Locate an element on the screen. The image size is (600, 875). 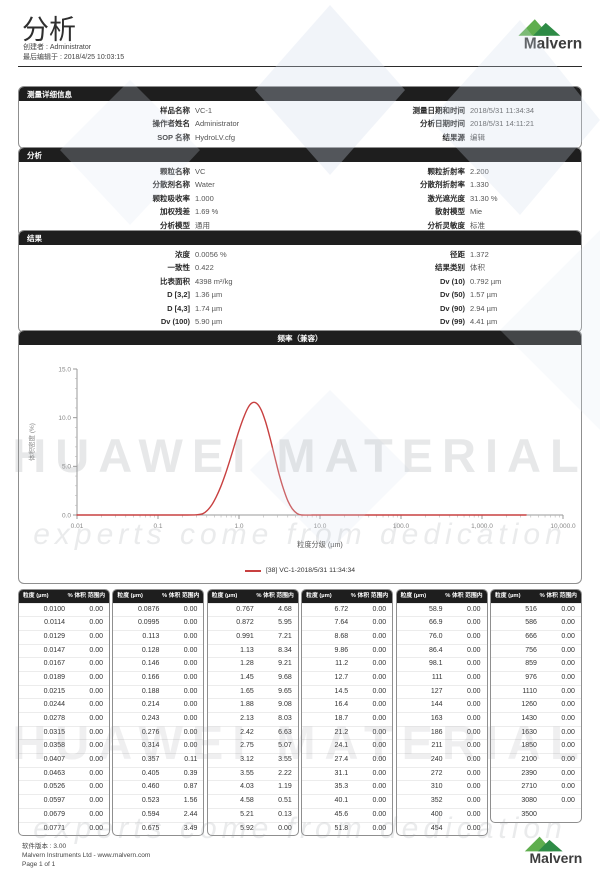
size-cell: 0.0278 is located at coordinates (54, 718).